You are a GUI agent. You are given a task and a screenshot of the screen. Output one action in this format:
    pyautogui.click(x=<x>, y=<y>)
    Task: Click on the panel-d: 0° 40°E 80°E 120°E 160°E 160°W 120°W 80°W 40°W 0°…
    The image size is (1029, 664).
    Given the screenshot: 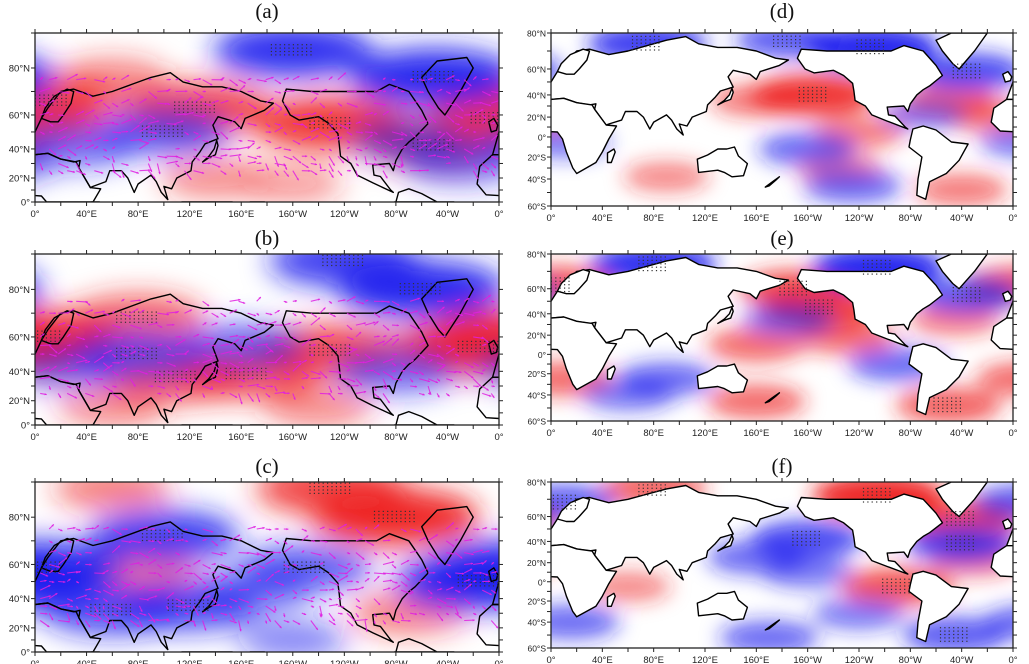 What is the action you would take?
    pyautogui.click(x=772, y=127)
    